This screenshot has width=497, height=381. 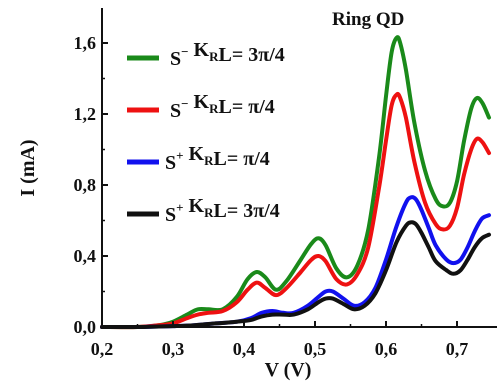 I want to click on legend-label-3: S+ KRL= π/4, so click(x=217, y=158).